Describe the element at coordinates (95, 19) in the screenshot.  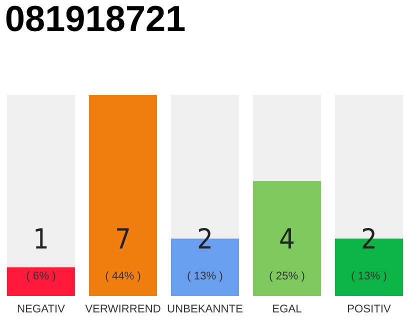
I see `chart-title: 081918721` at that location.